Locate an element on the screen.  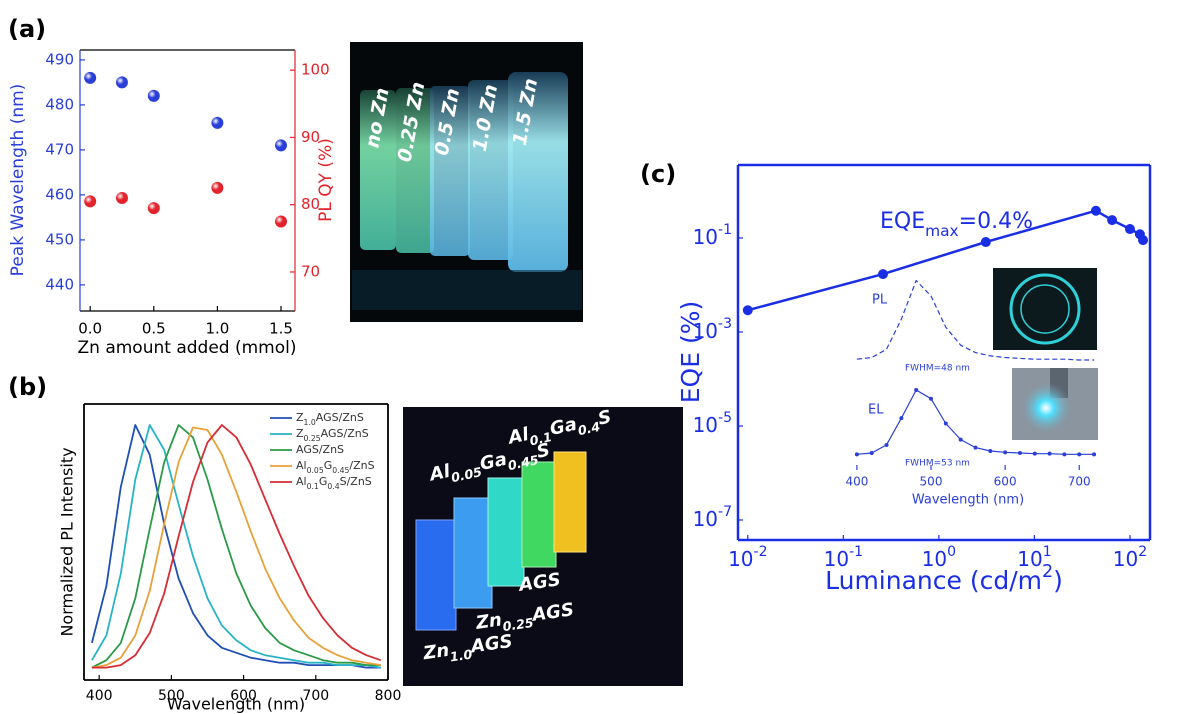
y2-tick-label: 90 is located at coordinates (310, 137).